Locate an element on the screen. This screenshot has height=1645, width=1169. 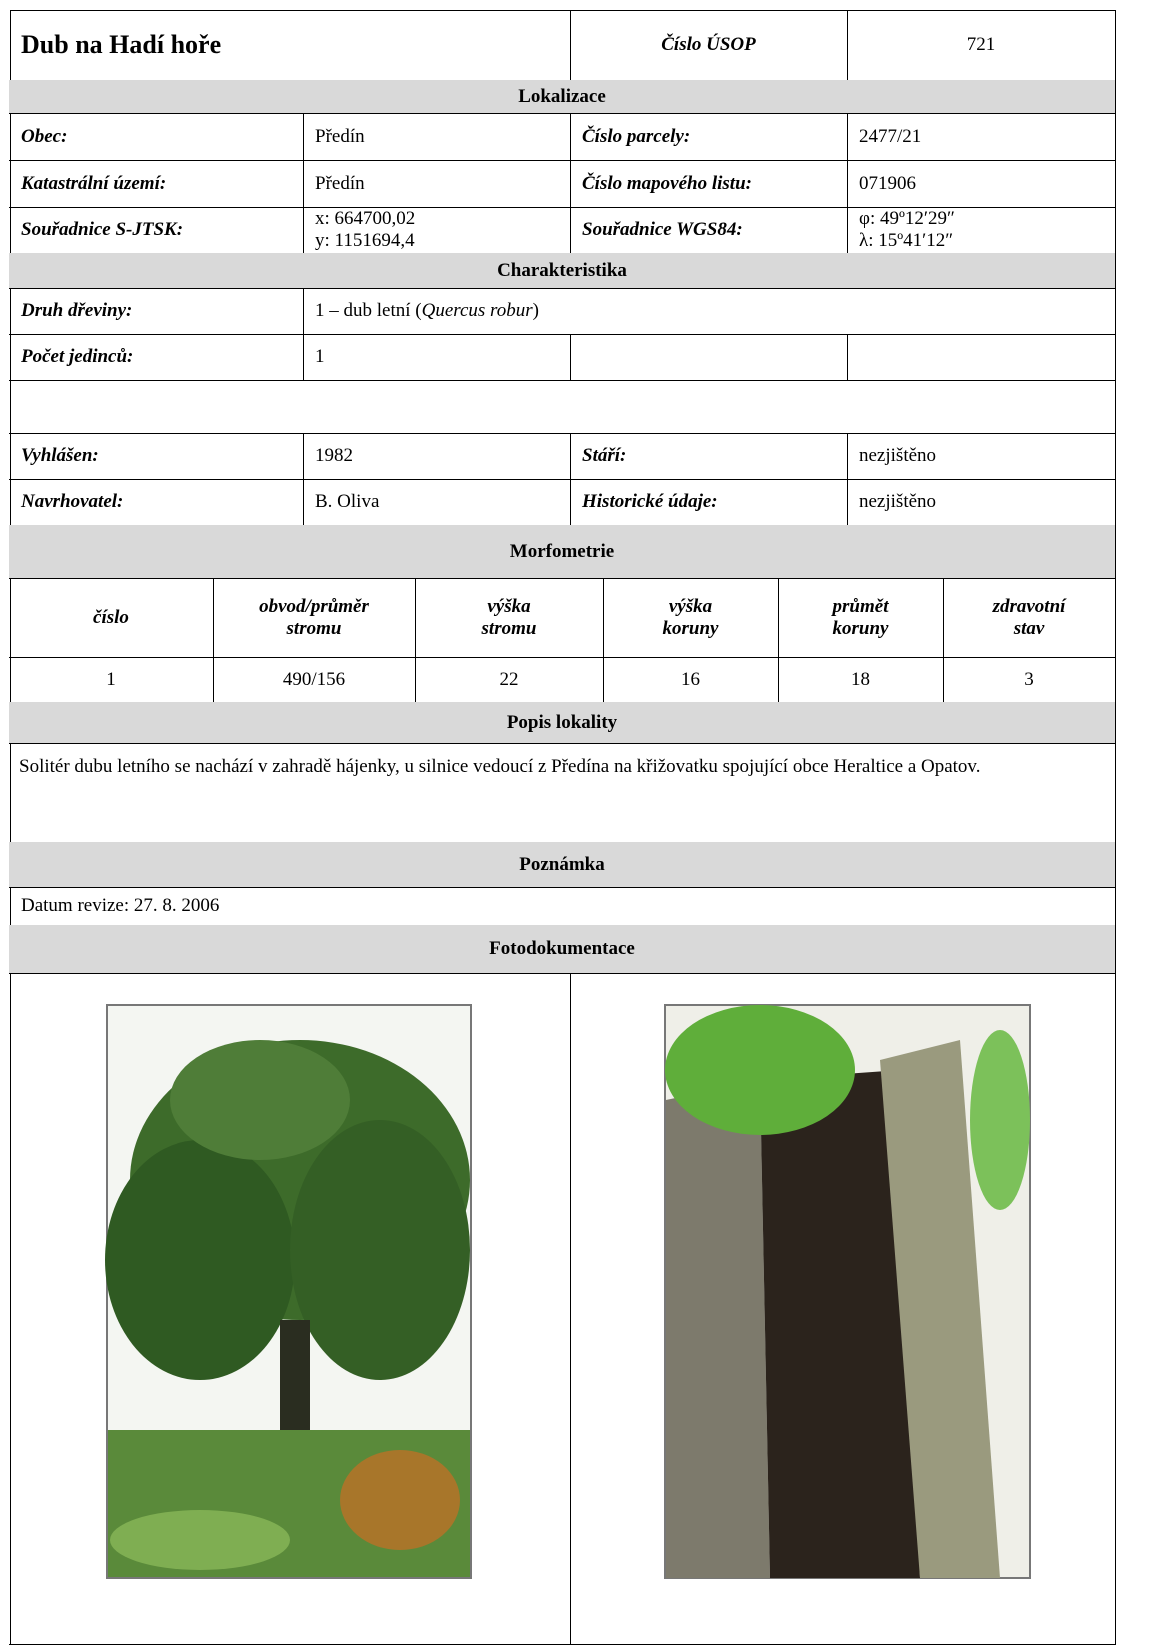
text: φ: 49º12′29″ is located at coordinates (907, 218).